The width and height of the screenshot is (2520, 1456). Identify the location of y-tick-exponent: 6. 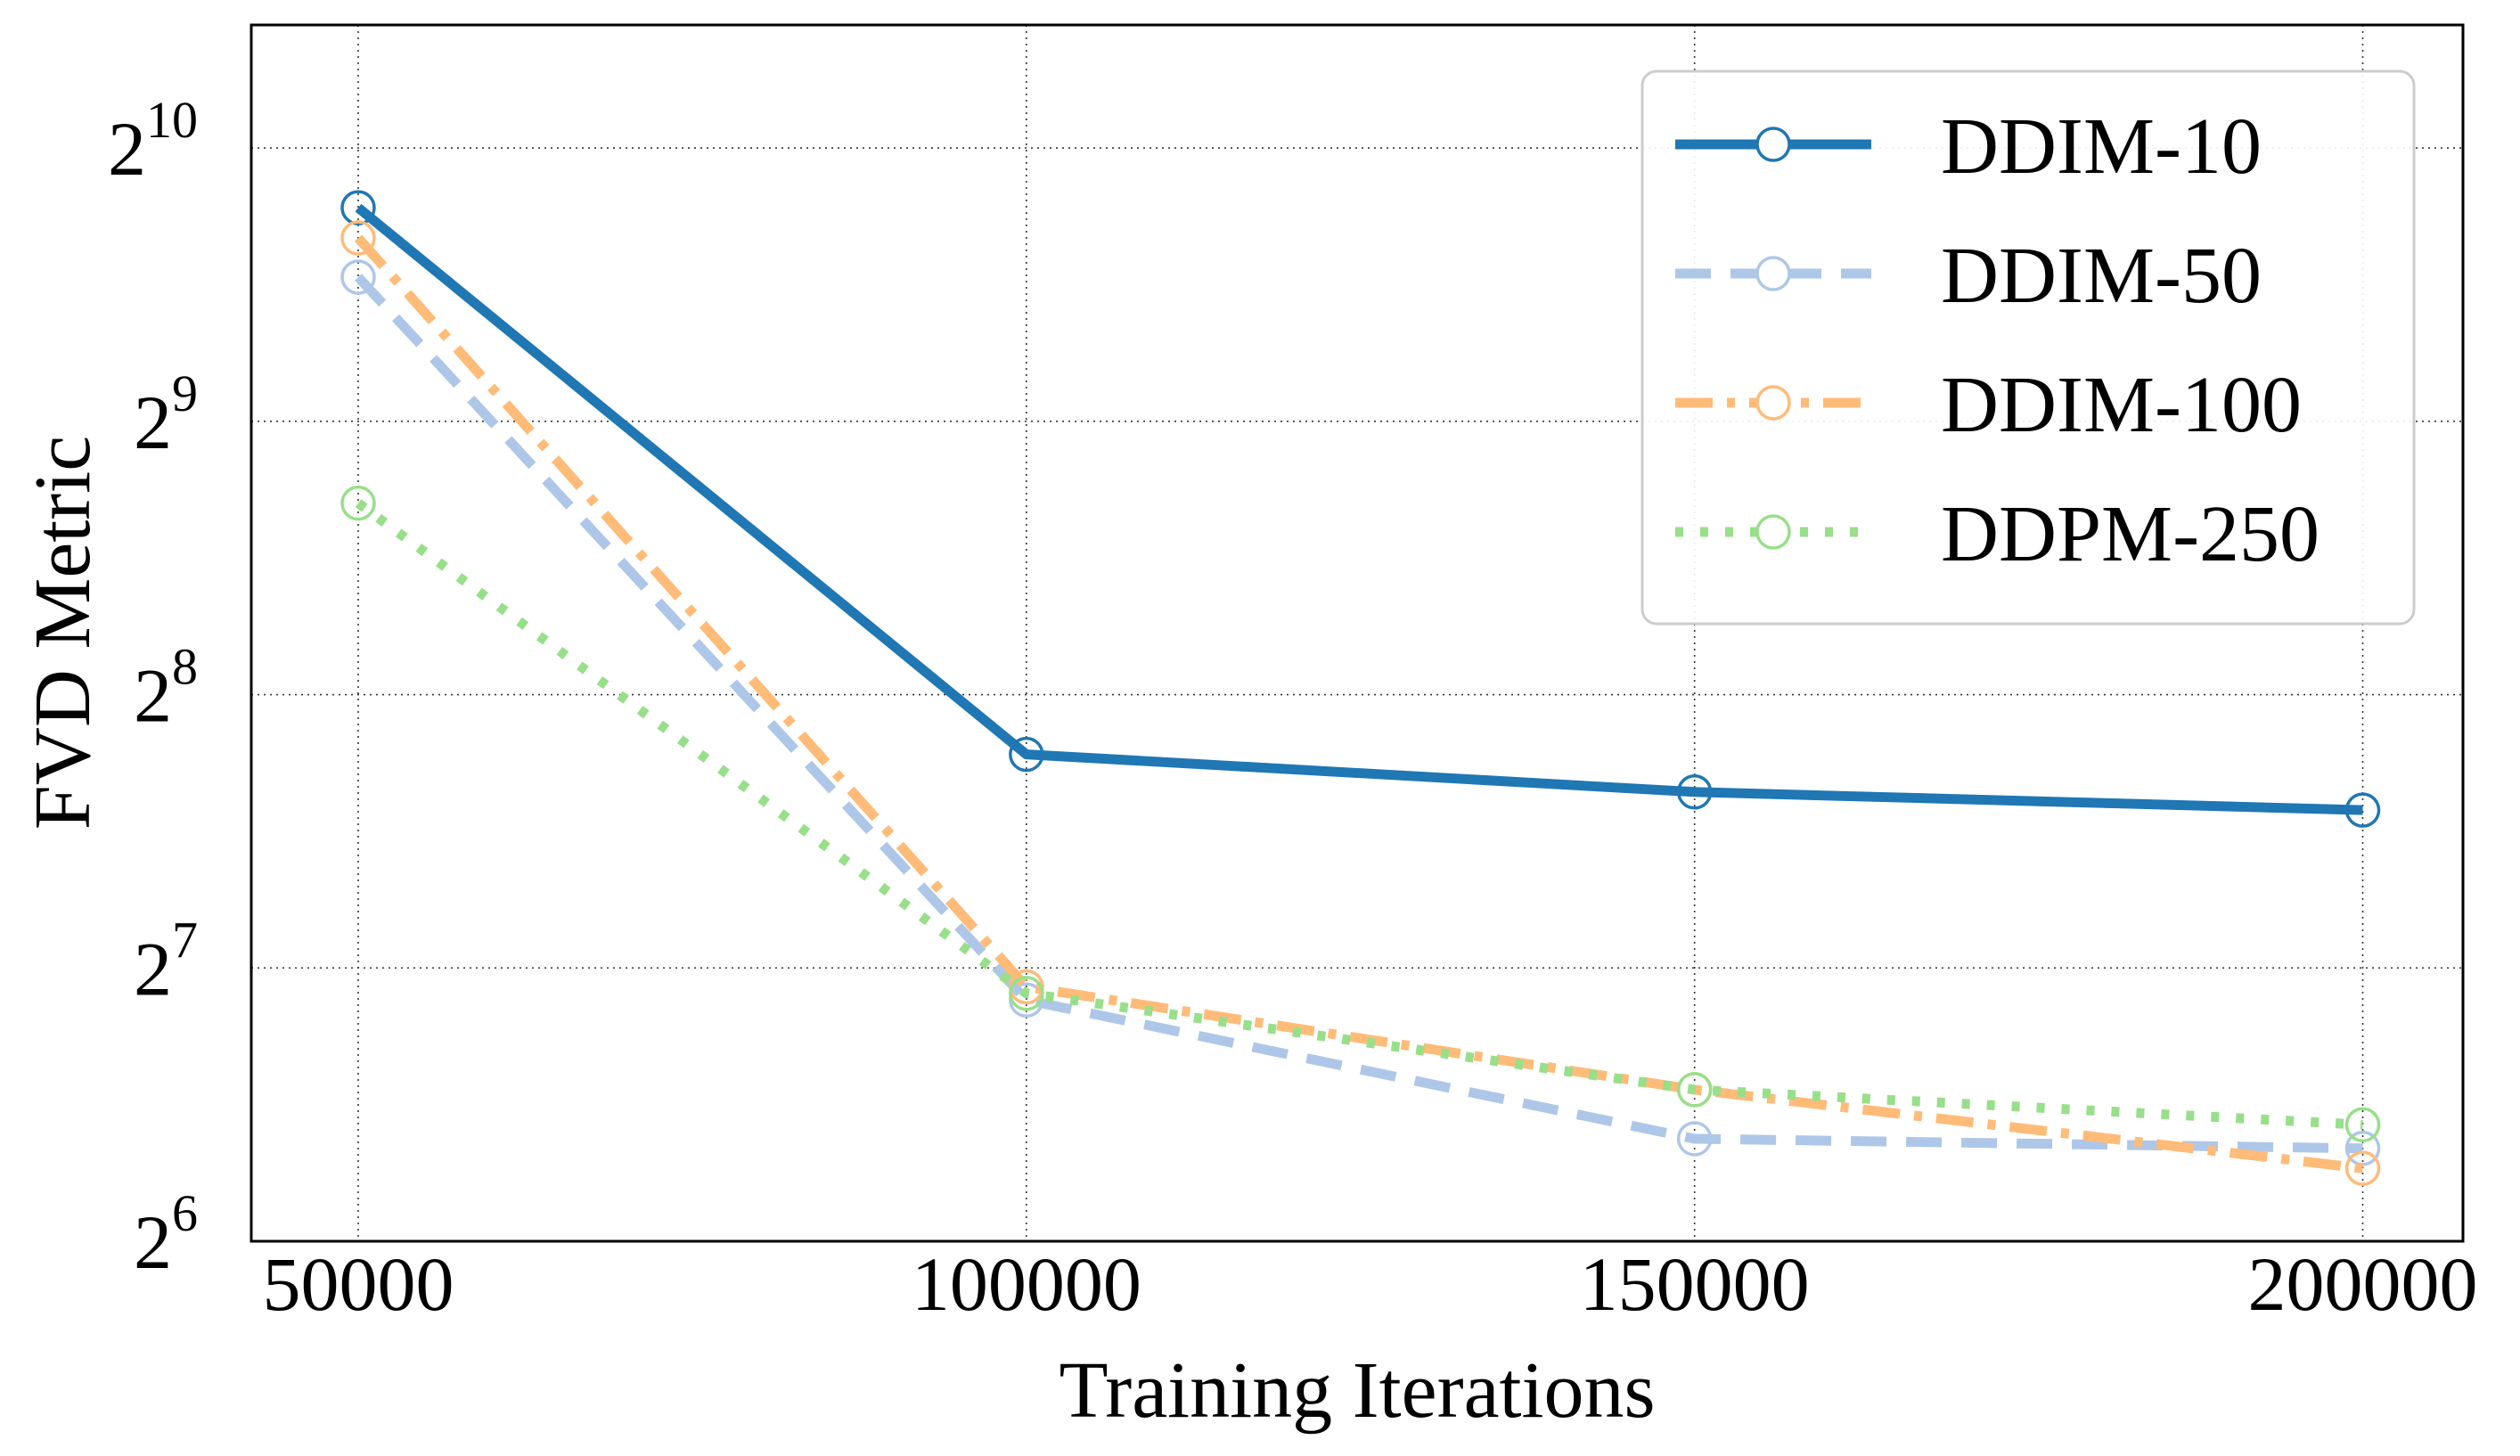
(185, 1213).